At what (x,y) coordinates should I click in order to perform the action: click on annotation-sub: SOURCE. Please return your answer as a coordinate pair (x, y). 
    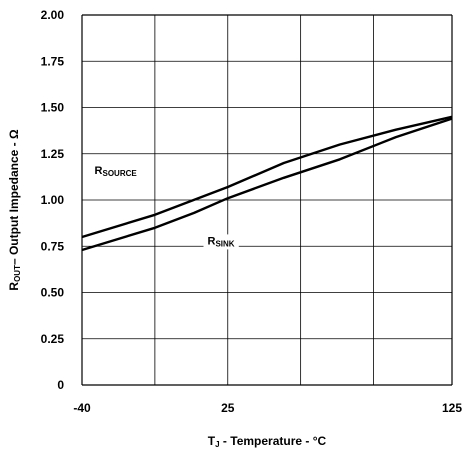
    Looking at the image, I should click on (119, 173).